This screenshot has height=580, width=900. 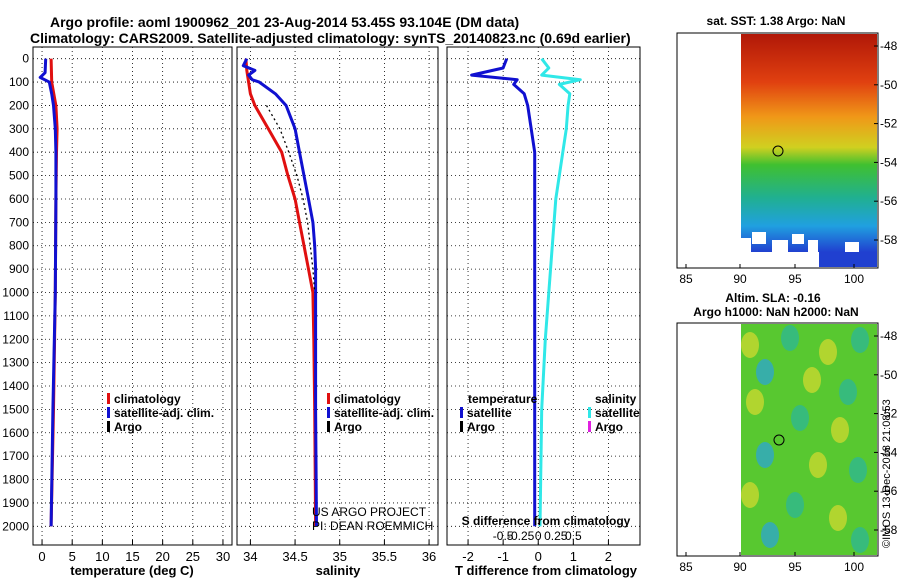 I want to click on legend-label-sal-satellite: satellite, so click(x=617, y=413).